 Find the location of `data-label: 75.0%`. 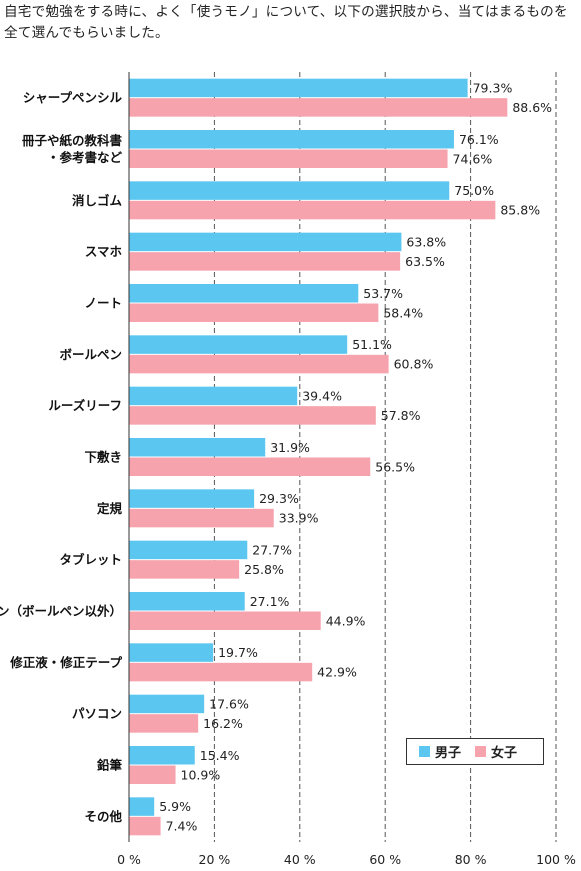

data-label: 75.0% is located at coordinates (474, 190).